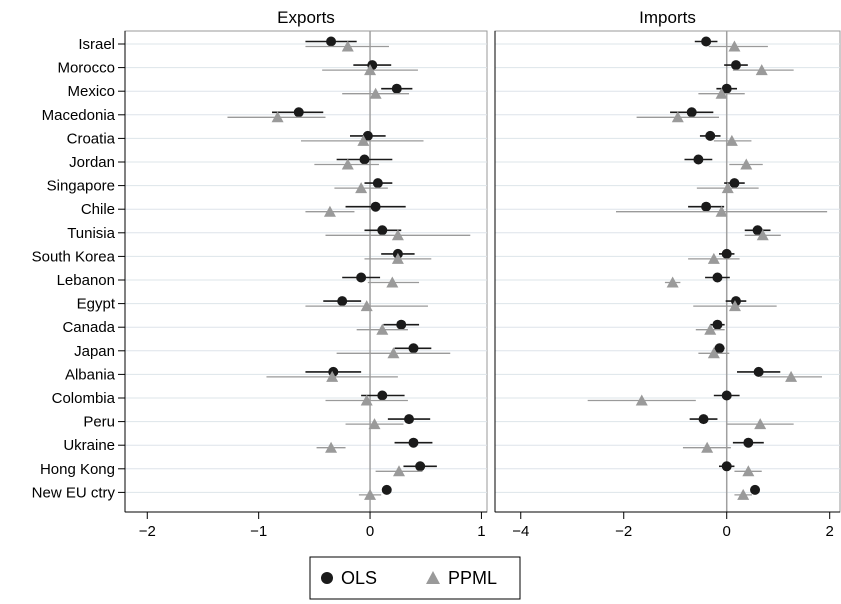  I want to click on legend-ols-label: OLS, so click(359, 578).